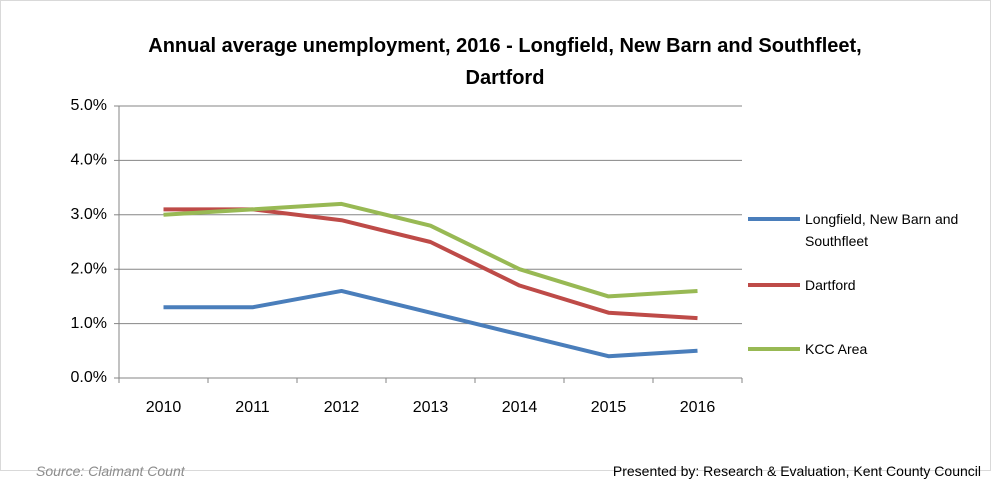  I want to click on x-tick-label: 2015, so click(609, 407).